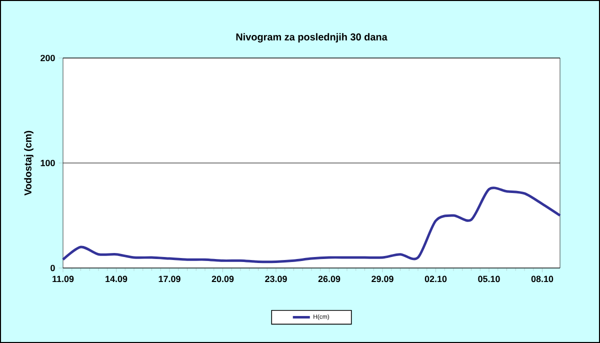 The height and width of the screenshot is (343, 600). I want to click on x-tick-label: 20.09, so click(223, 279).